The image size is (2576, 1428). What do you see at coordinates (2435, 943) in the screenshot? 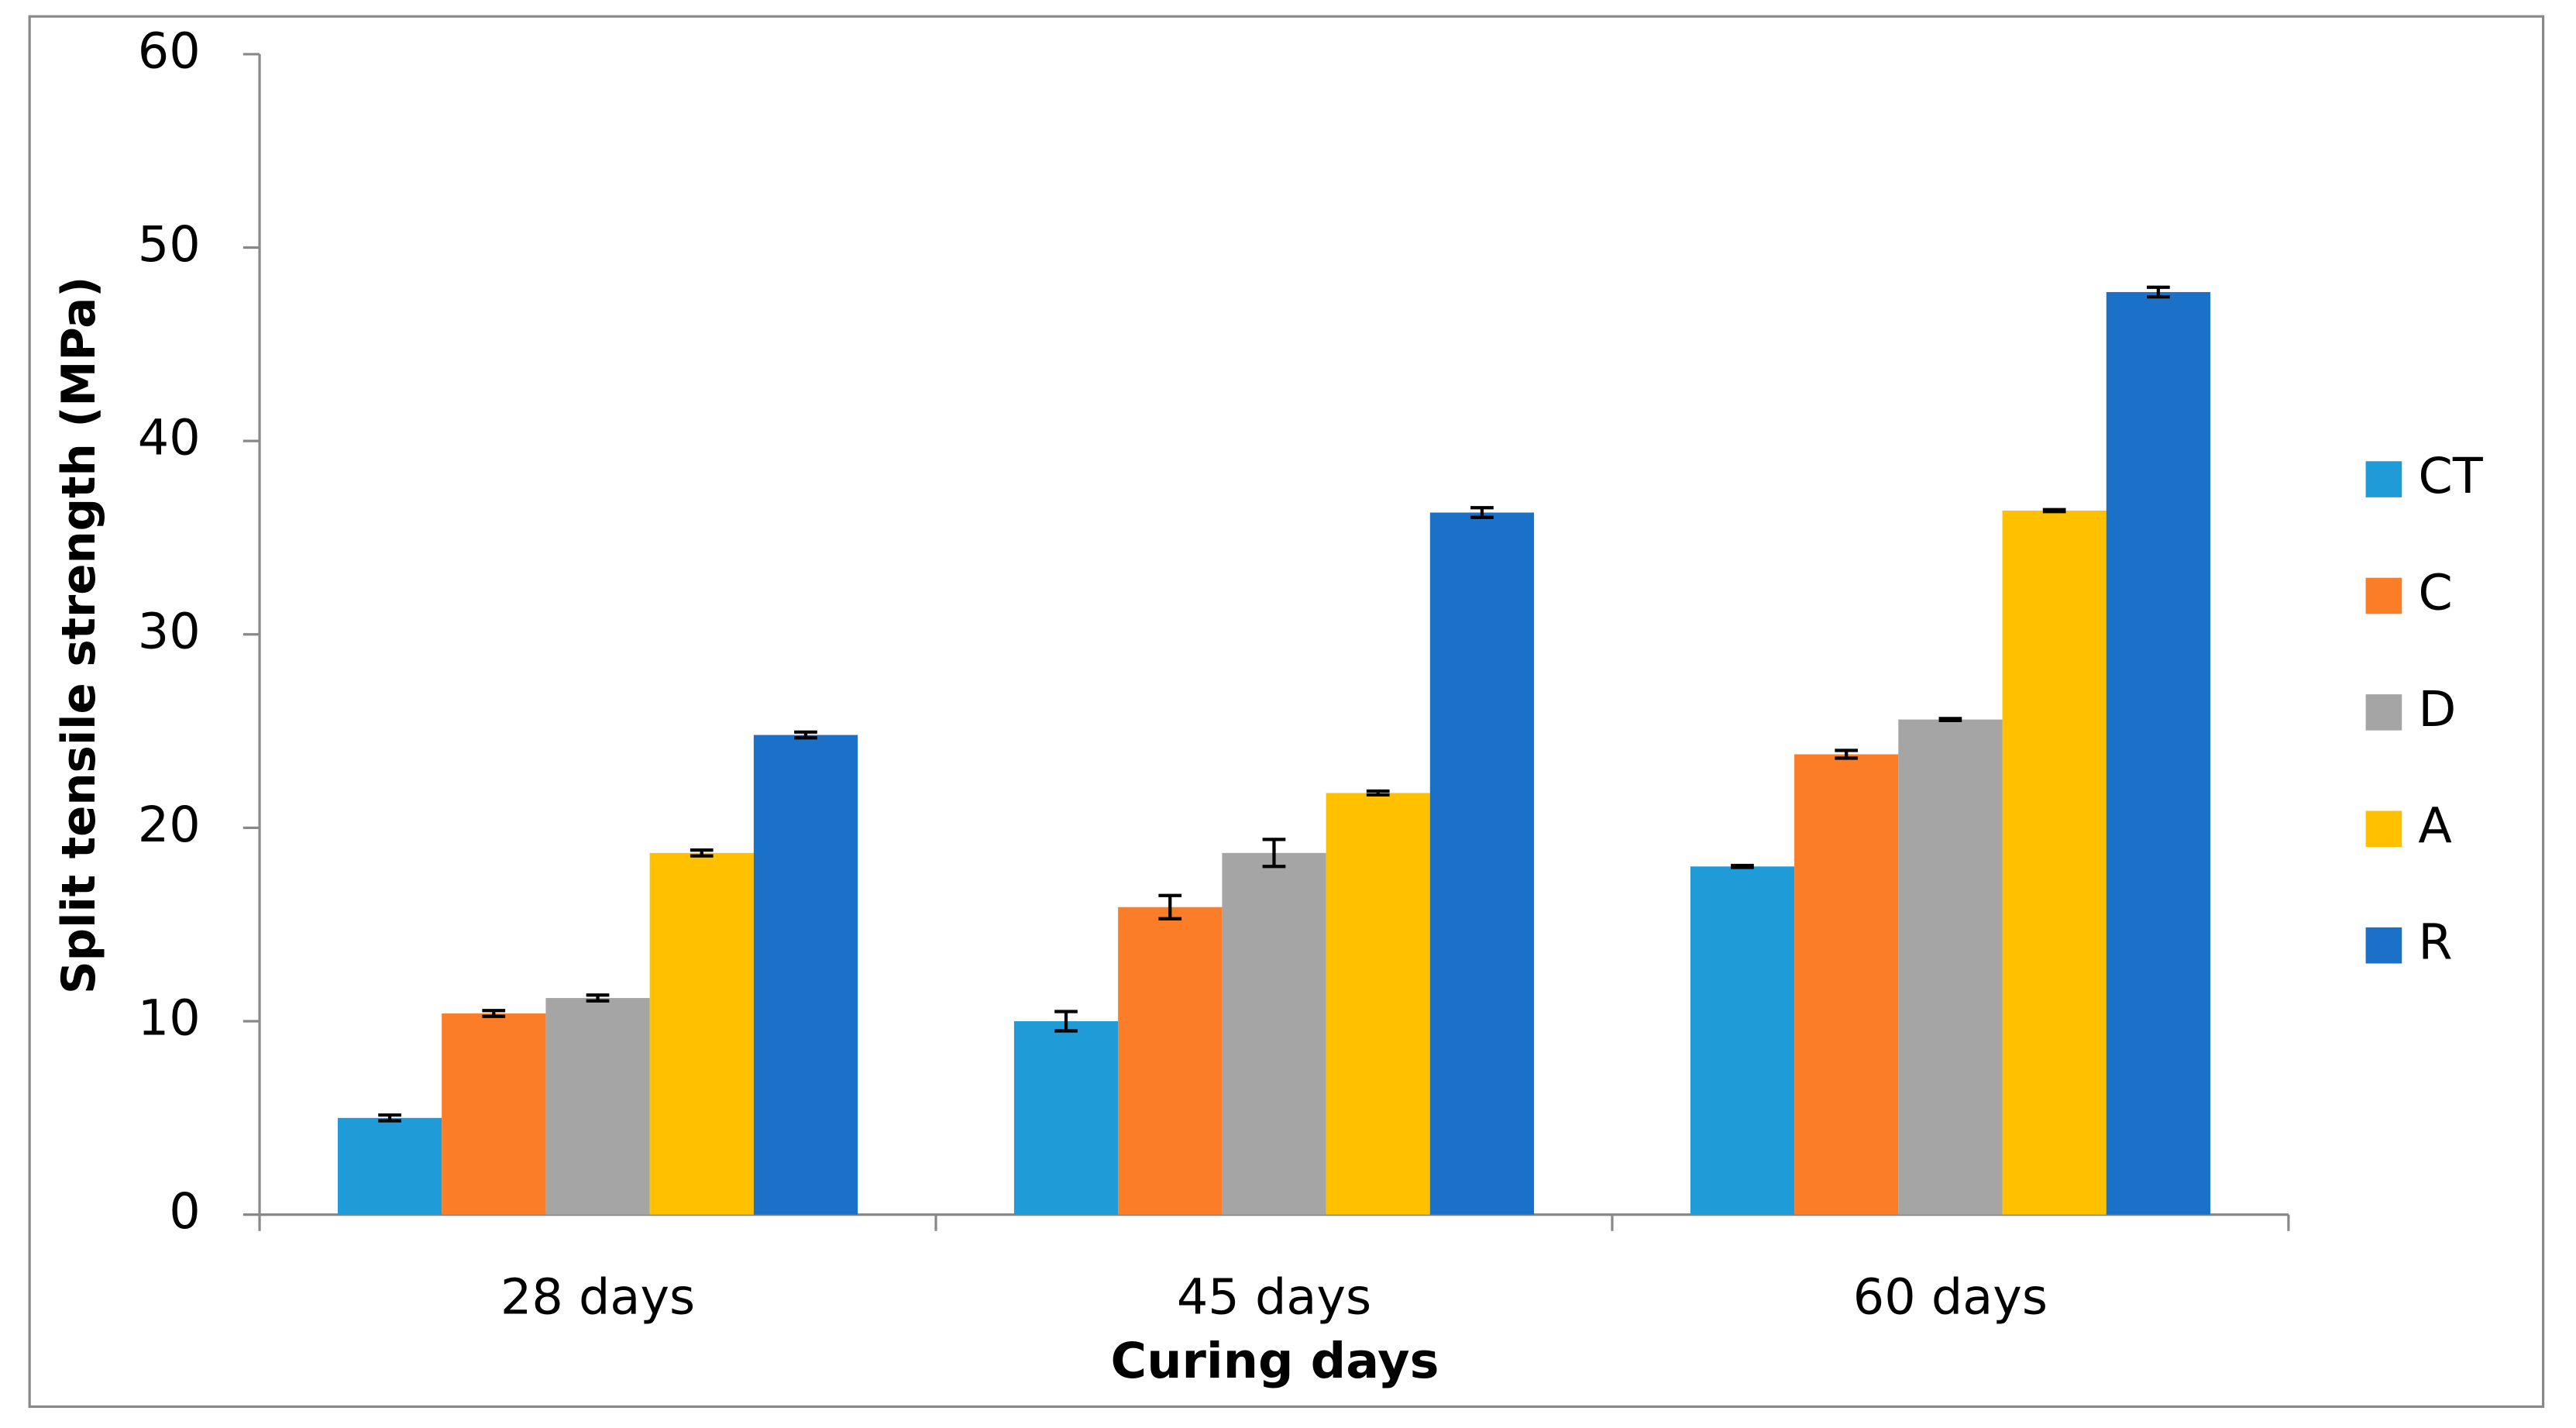
I see `legend-label: R` at bounding box center [2435, 943].